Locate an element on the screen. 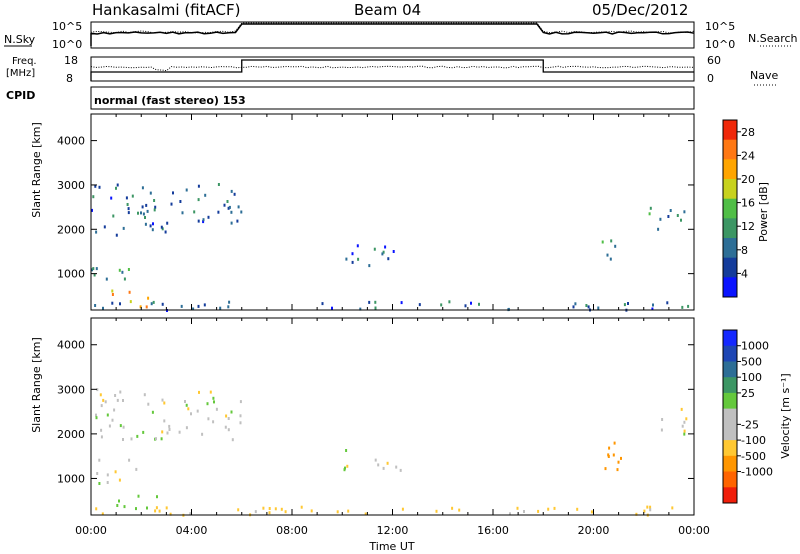  frequency-panel-frame is located at coordinates (392, 69).